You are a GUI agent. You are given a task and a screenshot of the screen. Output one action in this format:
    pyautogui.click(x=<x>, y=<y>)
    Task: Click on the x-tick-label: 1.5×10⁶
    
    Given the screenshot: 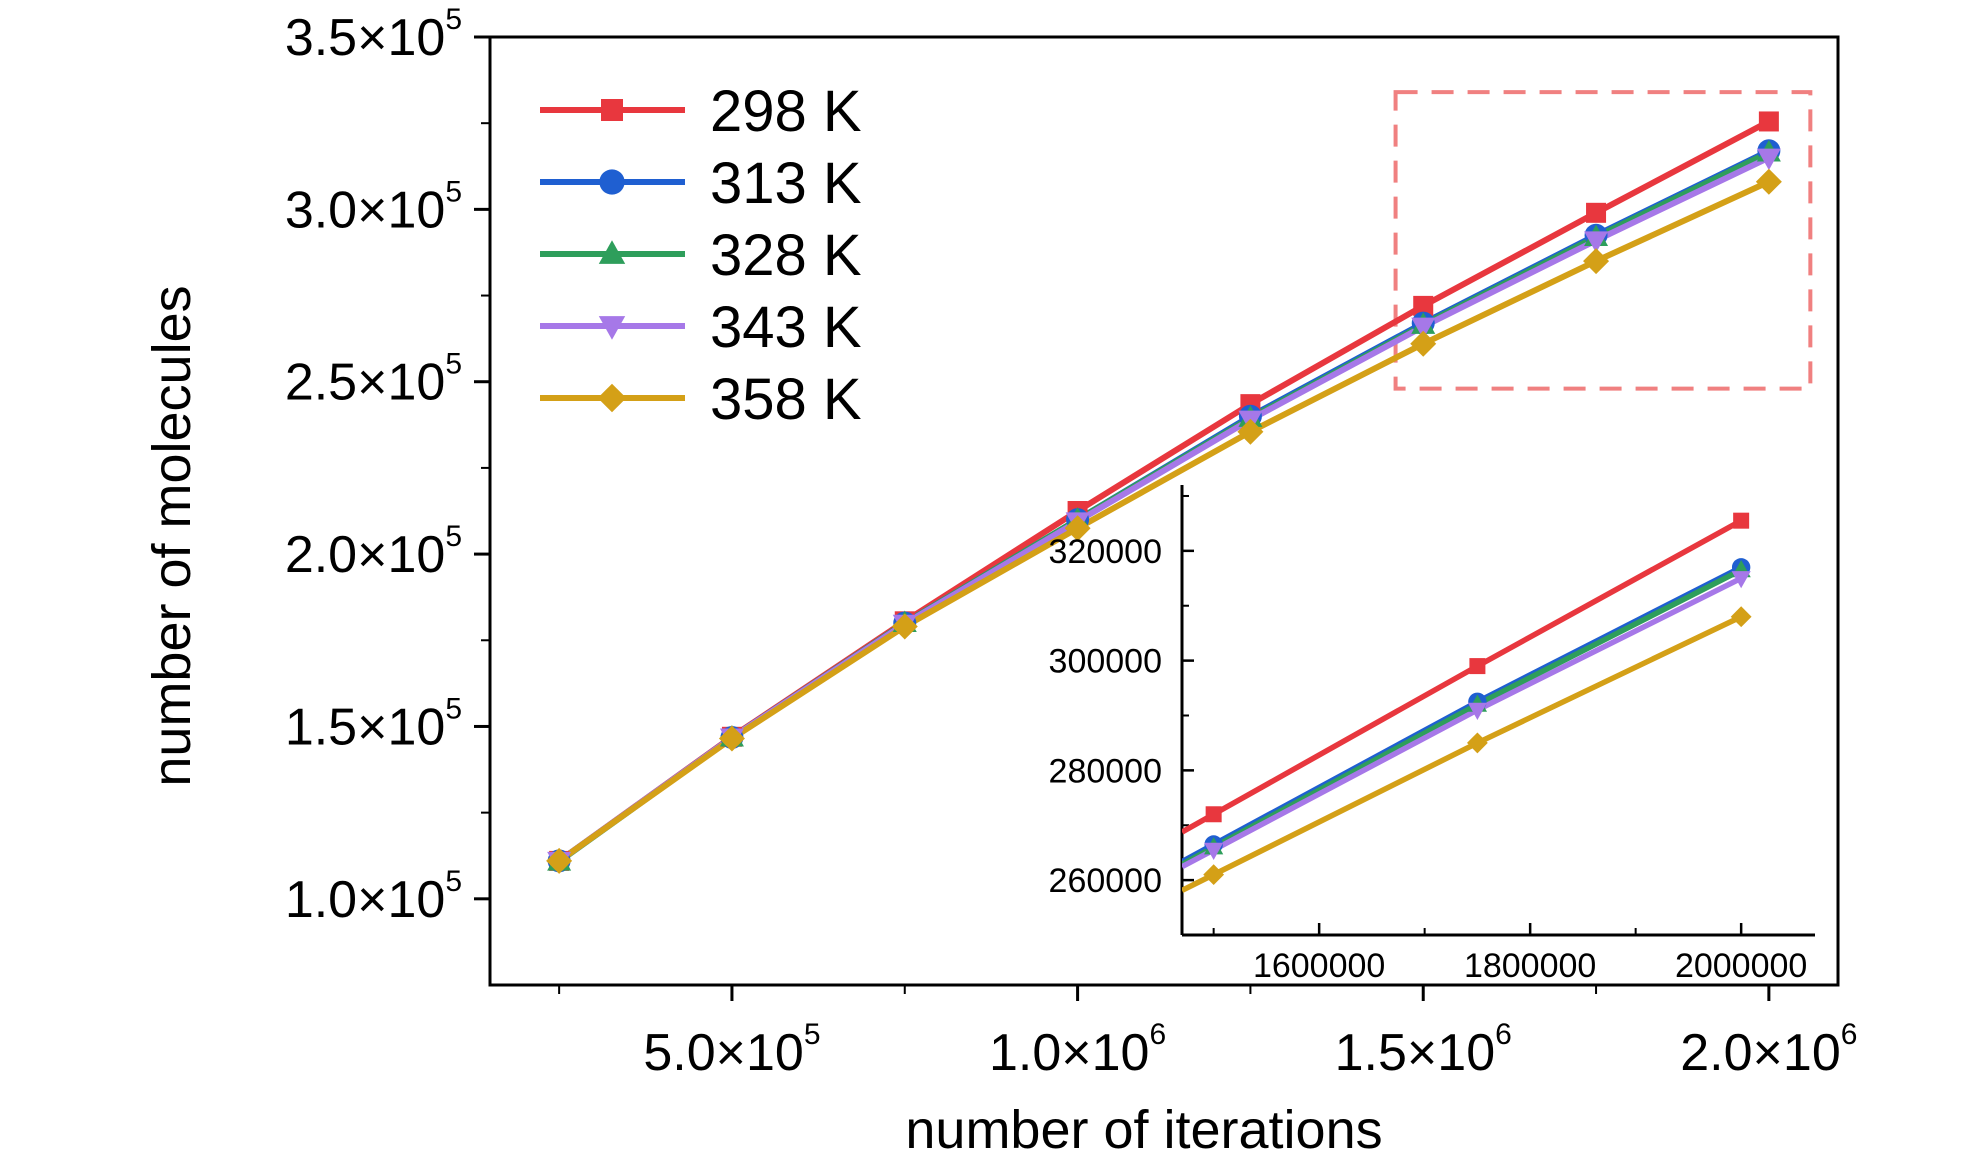 What is the action you would take?
    pyautogui.click(x=1423, y=1050)
    